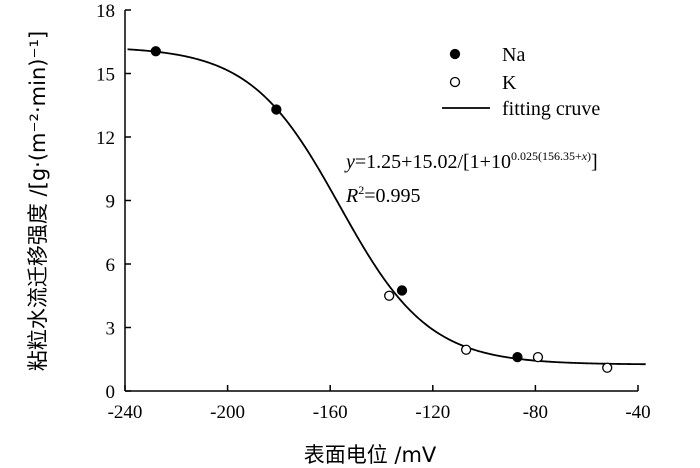 This screenshot has height=468, width=700. Describe the element at coordinates (111, 329) in the screenshot. I see `y-tick-label: 3` at that location.